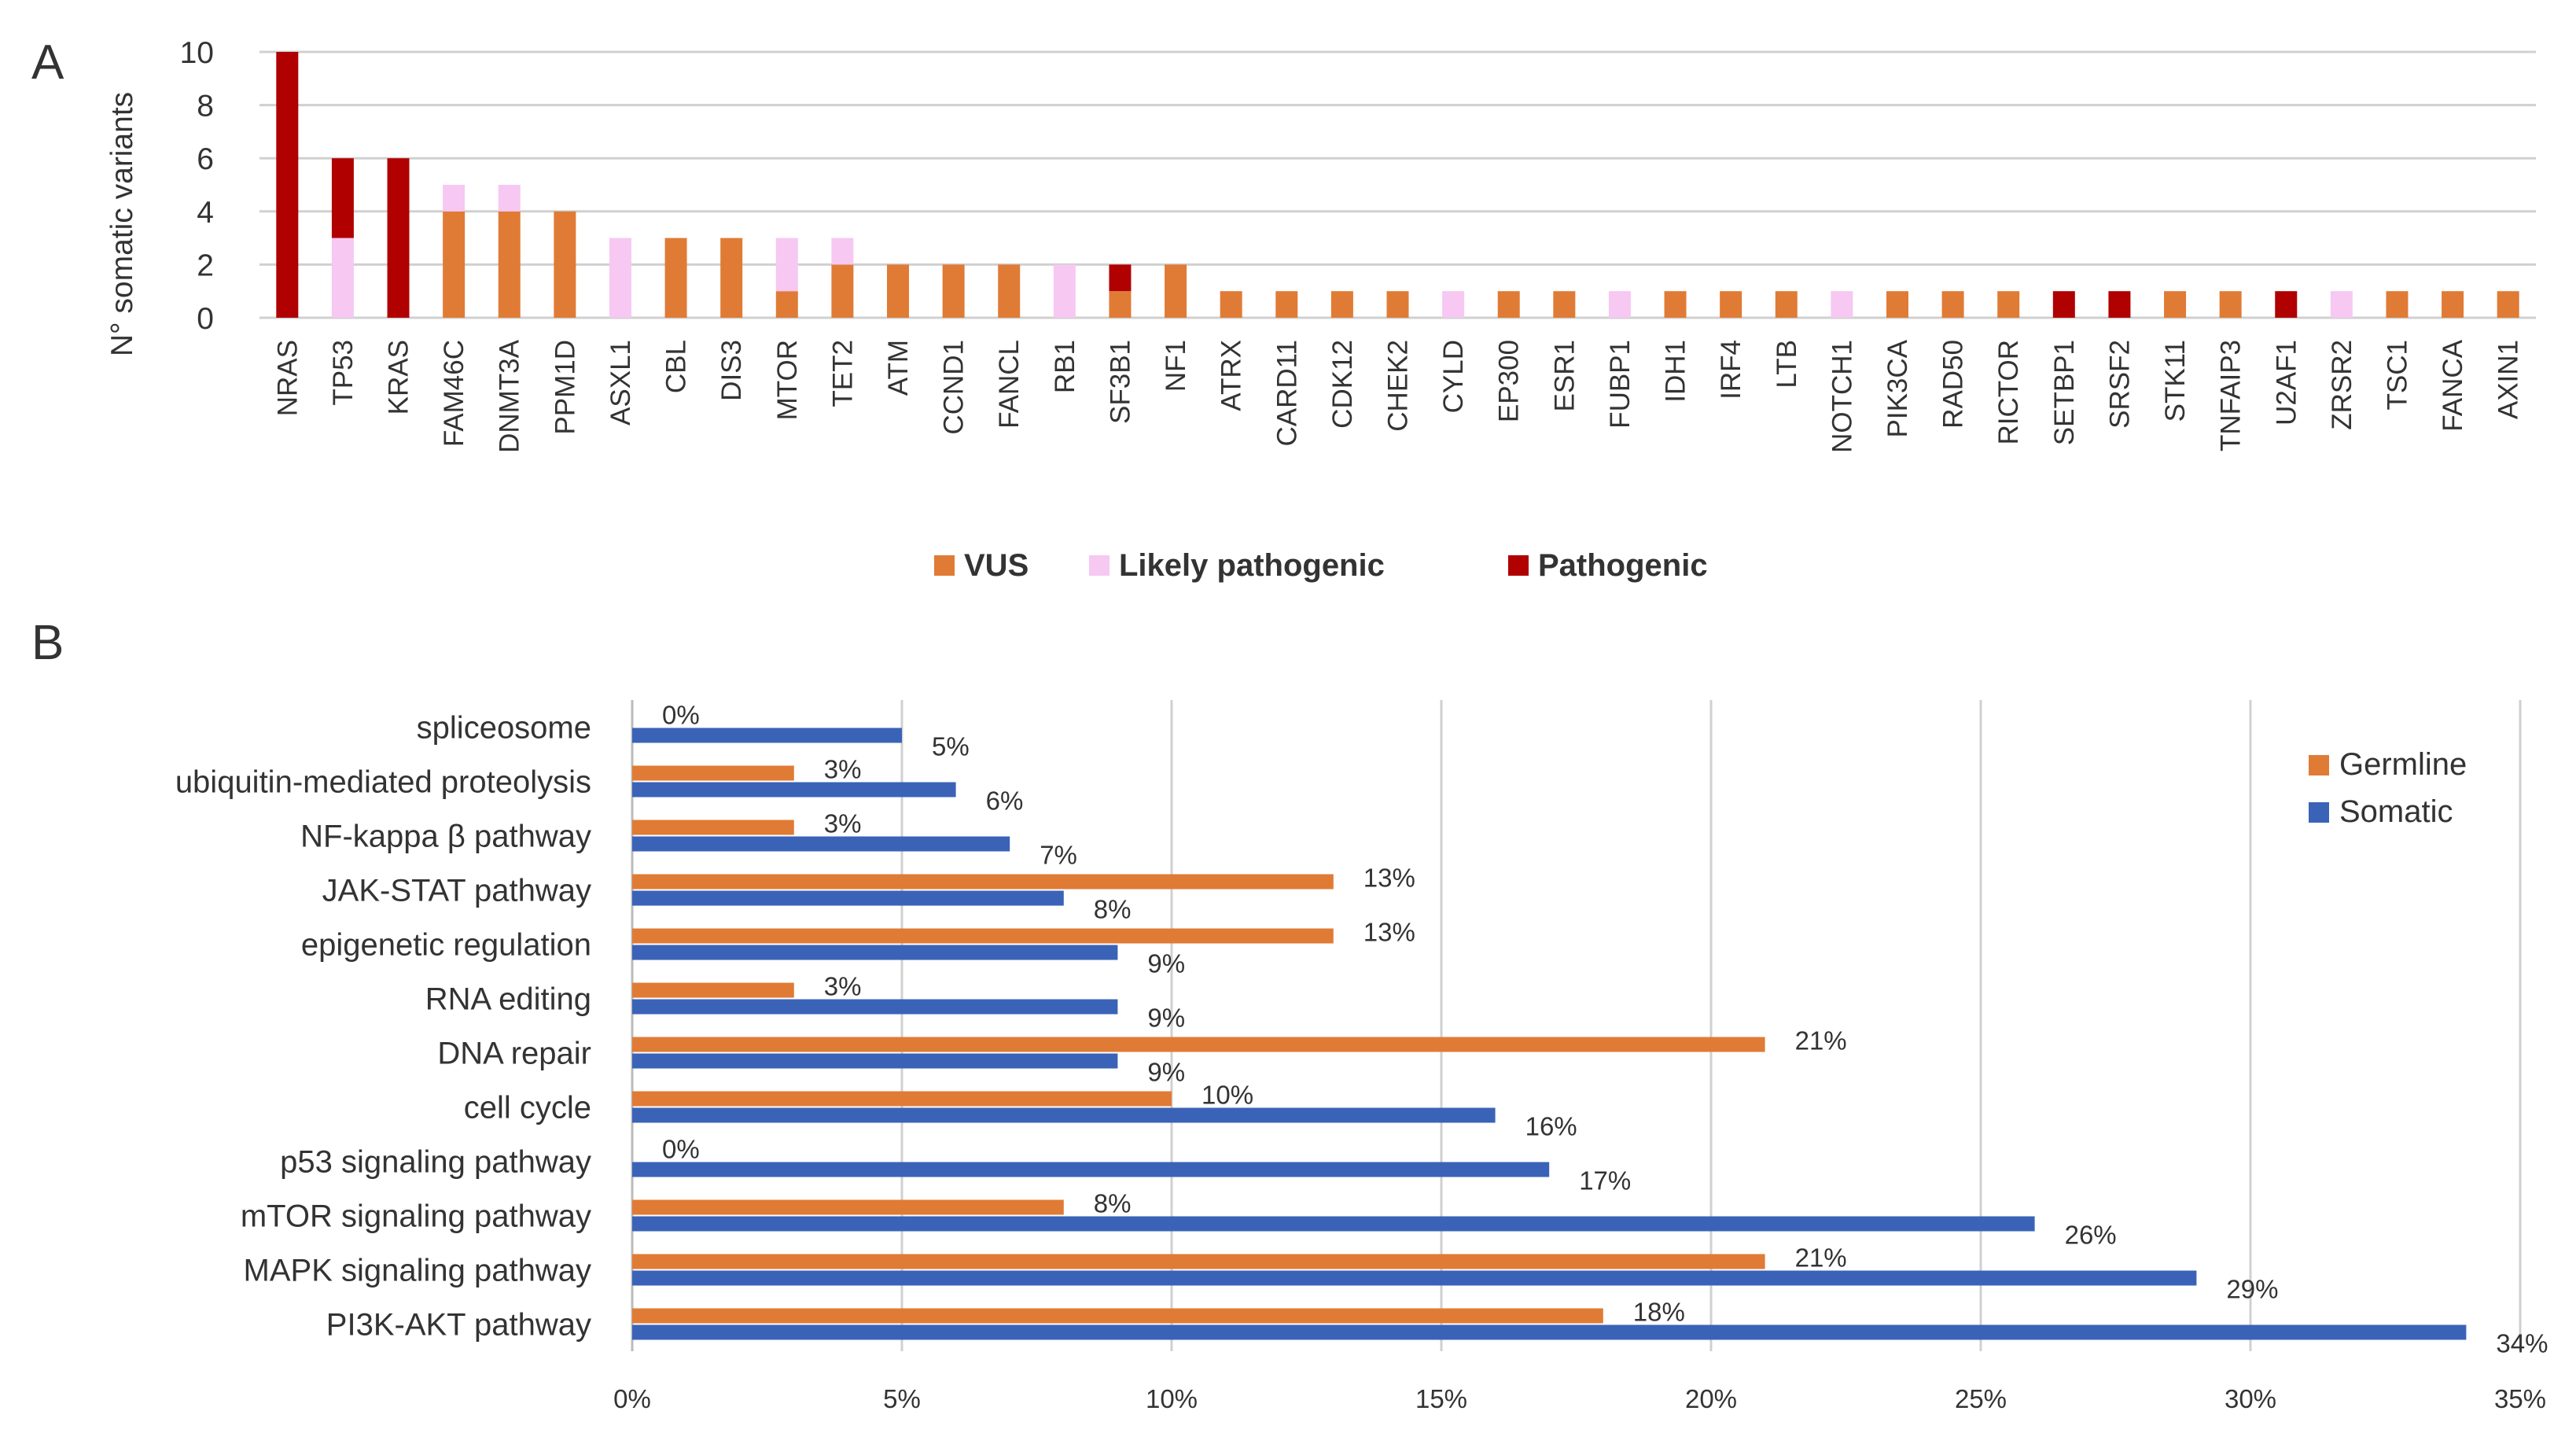  I want to click on gene-label: IRF4, so click(1731, 370).